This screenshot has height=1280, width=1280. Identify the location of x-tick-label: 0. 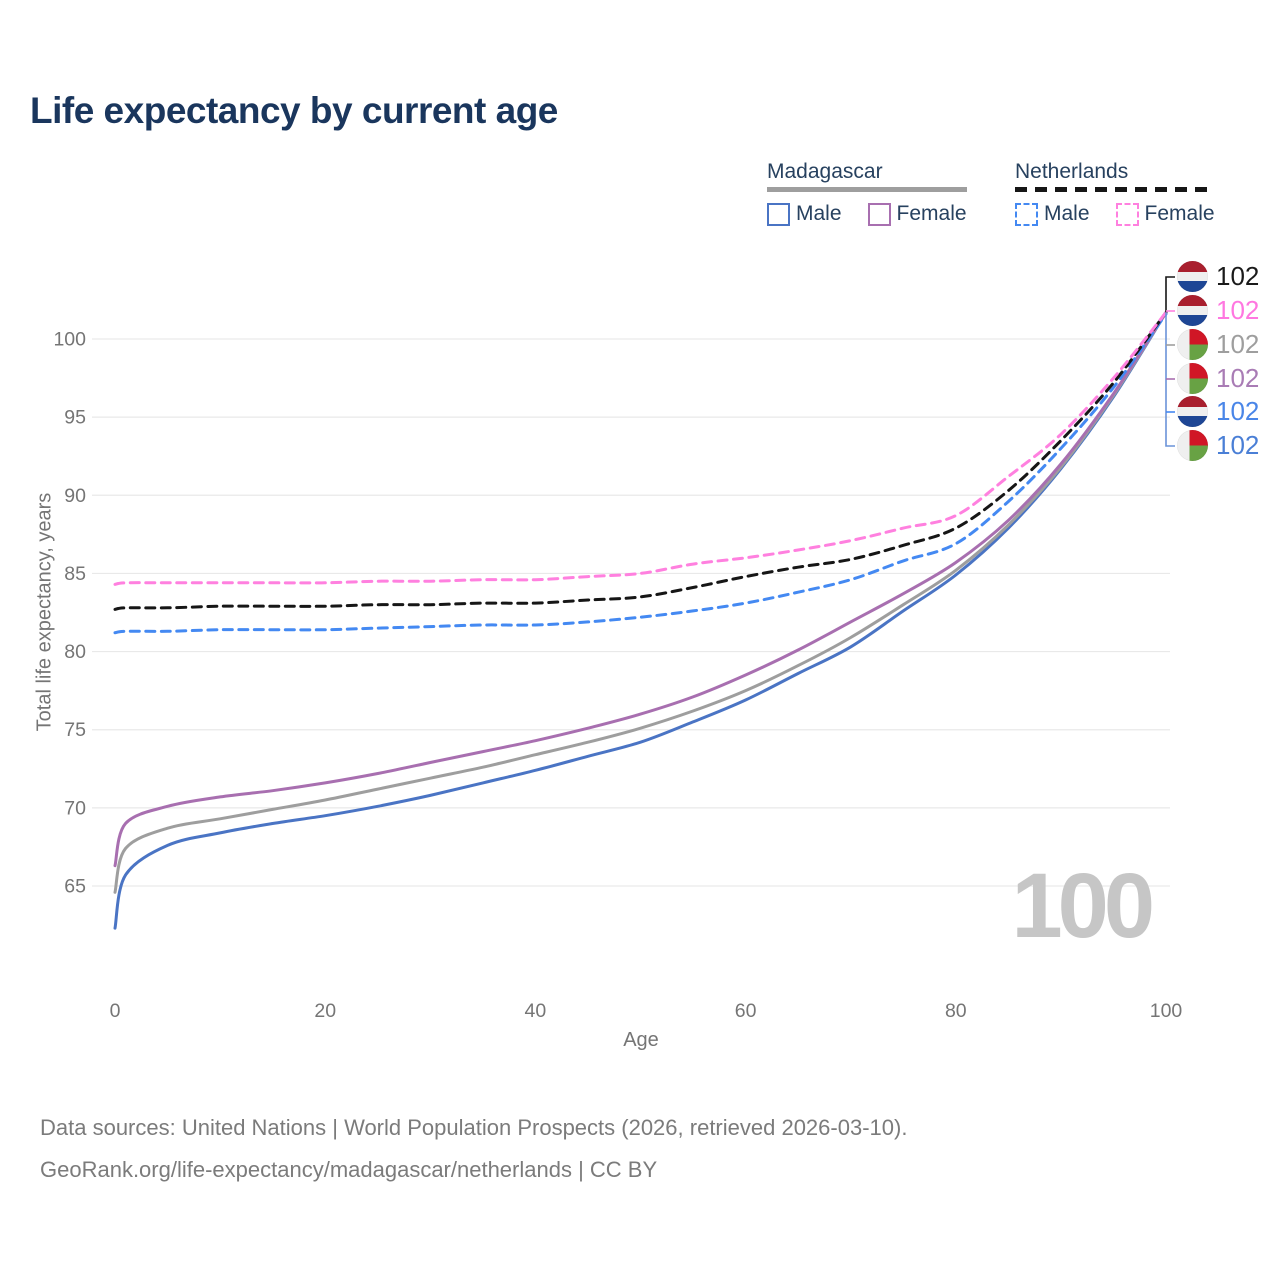
(115, 1011).